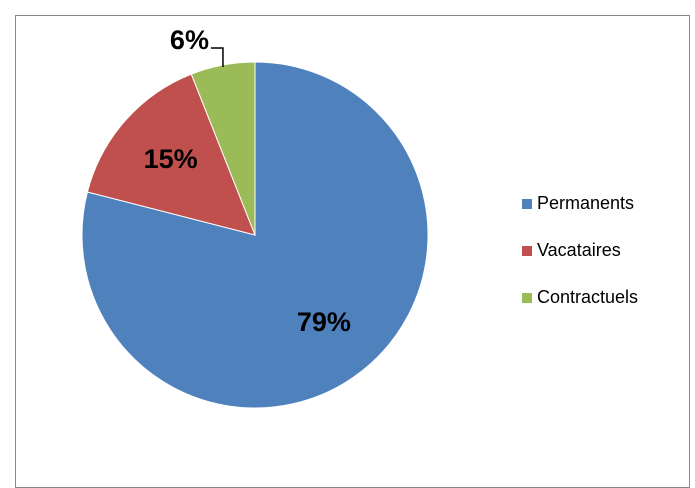 The image size is (695, 488). What do you see at coordinates (324, 322) in the screenshot?
I see `data-label: 79%` at bounding box center [324, 322].